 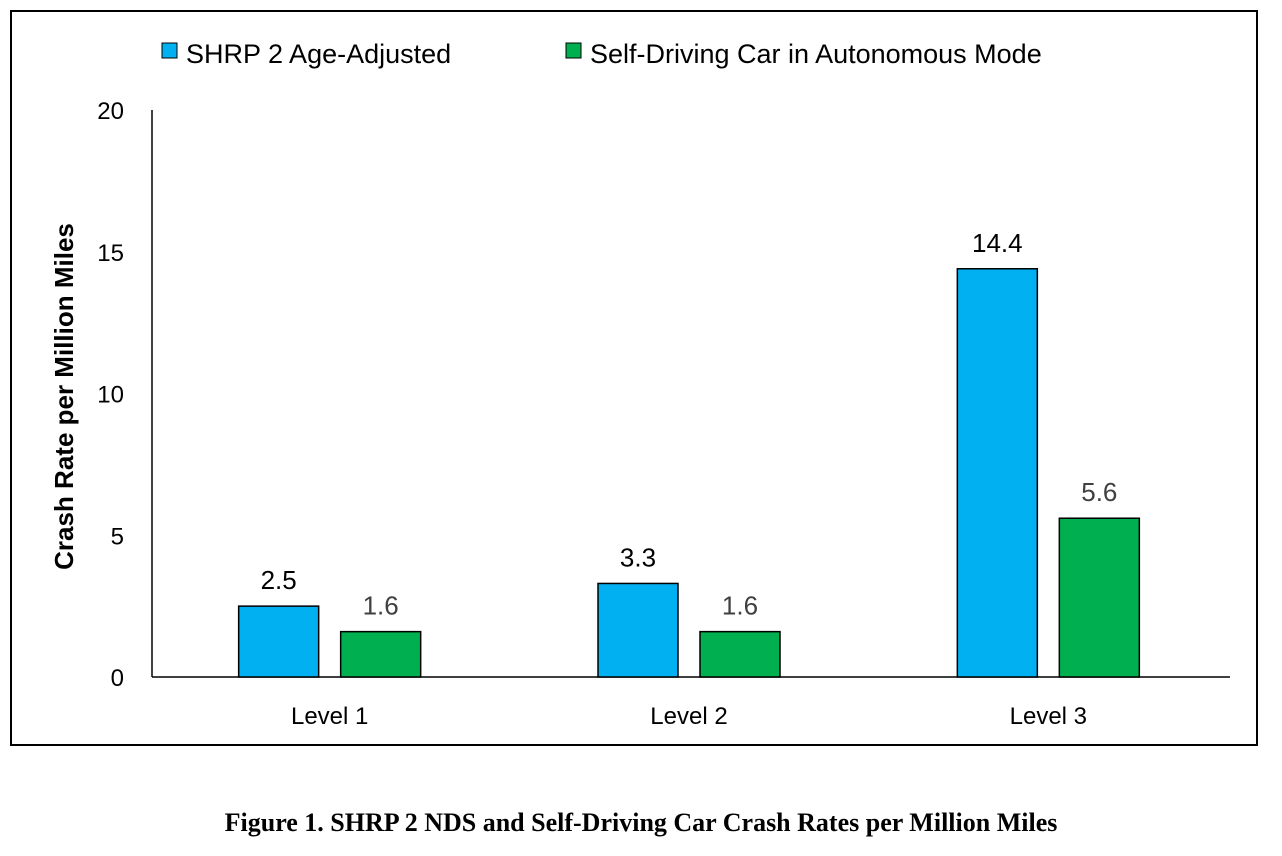 I want to click on x-axis: Level 1 Level 2 Level 3, so click(x=691, y=703).